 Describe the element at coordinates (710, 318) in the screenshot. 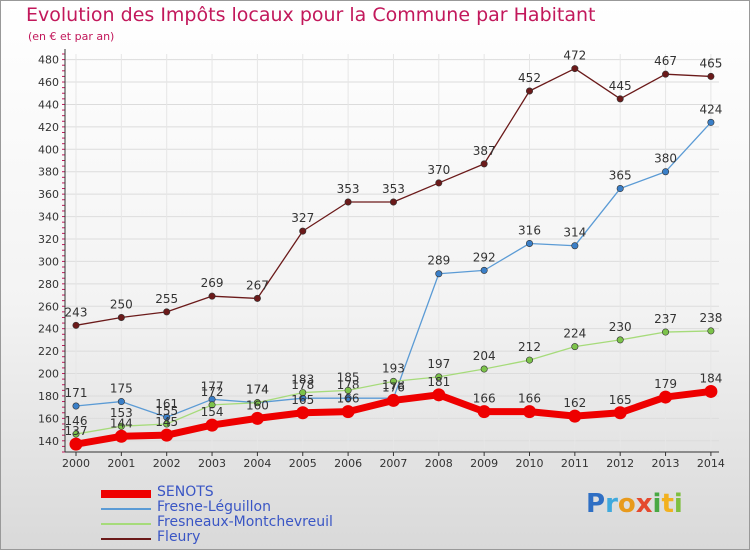

I see `data-label-fresneaux-montchevreuil: 238` at that location.